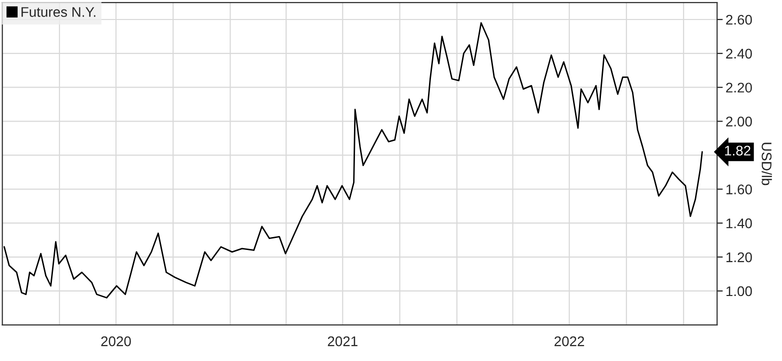  What do you see at coordinates (739, 121) in the screenshot?
I see `y-tick-label: 2.00` at bounding box center [739, 121].